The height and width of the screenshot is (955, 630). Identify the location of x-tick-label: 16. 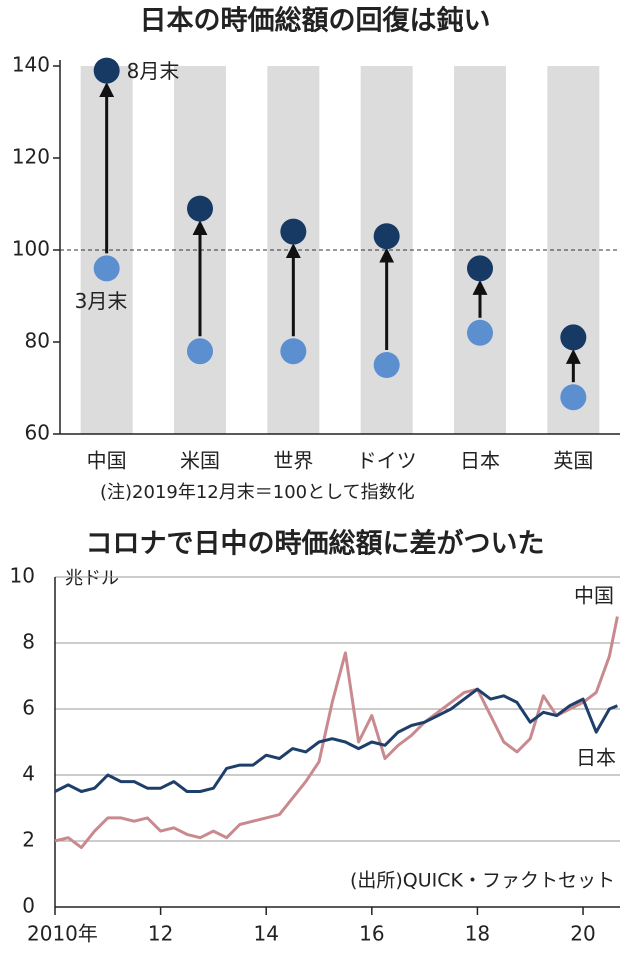
(371, 934).